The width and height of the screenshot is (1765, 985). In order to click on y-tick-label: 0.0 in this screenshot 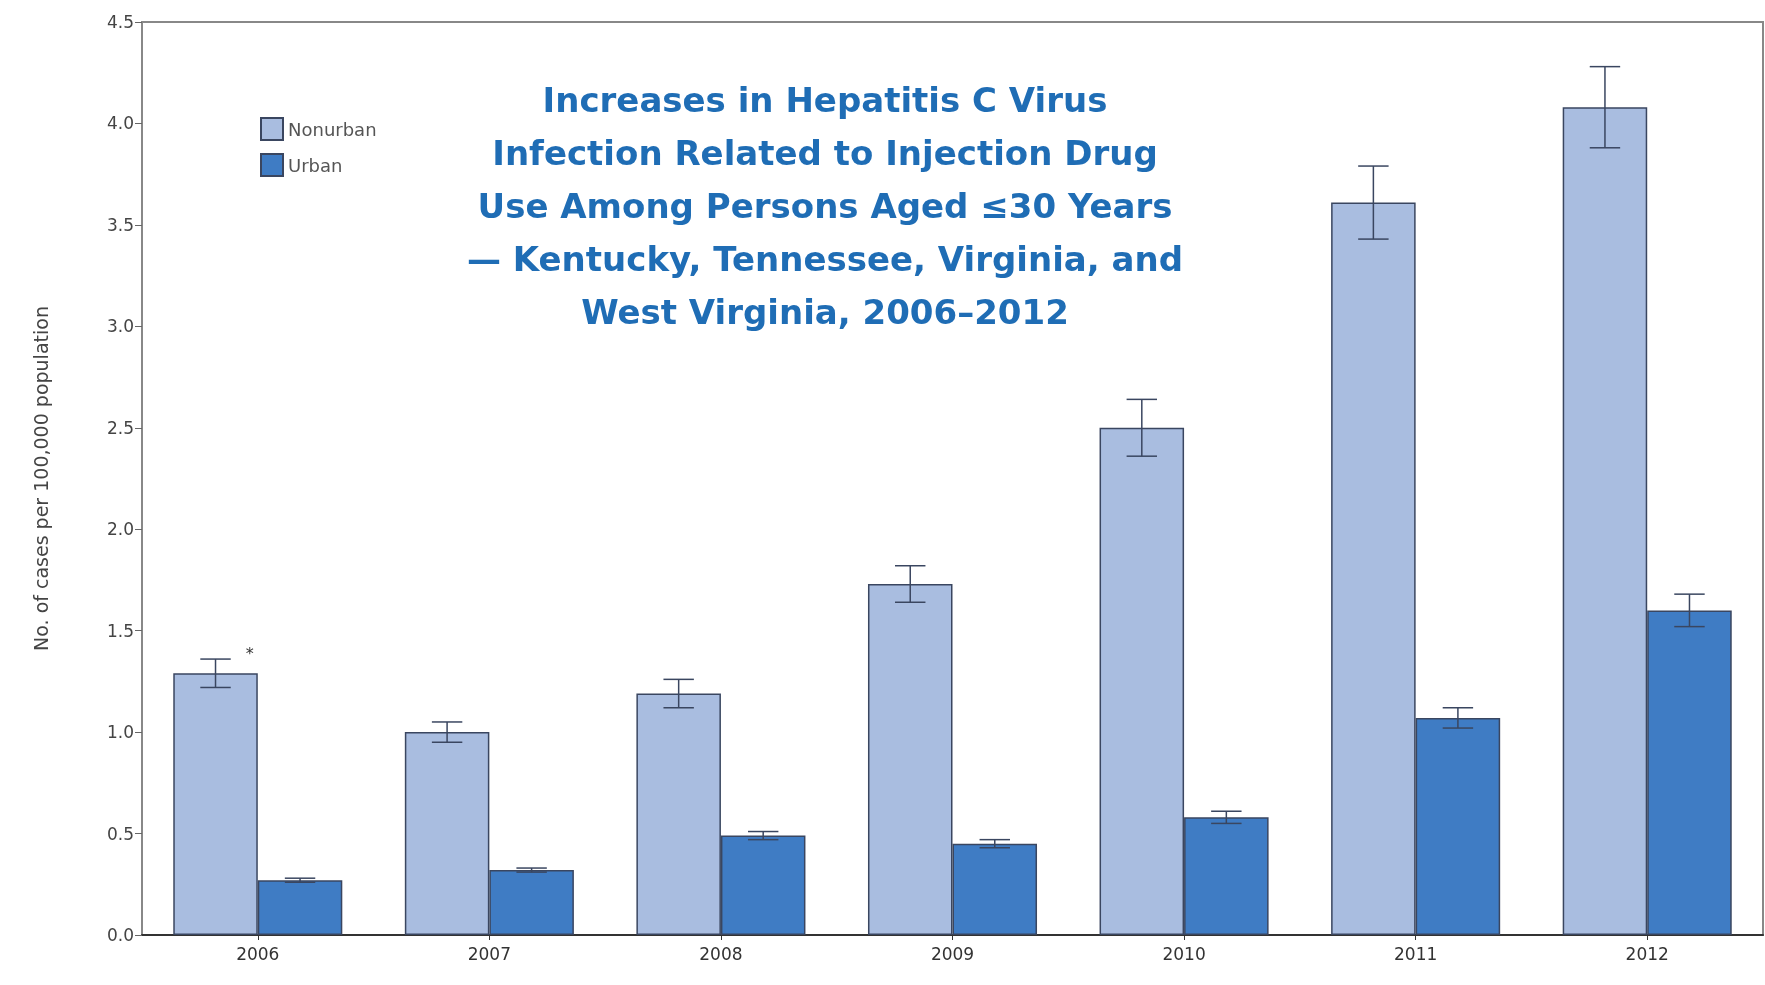, I will do `click(120, 935)`.